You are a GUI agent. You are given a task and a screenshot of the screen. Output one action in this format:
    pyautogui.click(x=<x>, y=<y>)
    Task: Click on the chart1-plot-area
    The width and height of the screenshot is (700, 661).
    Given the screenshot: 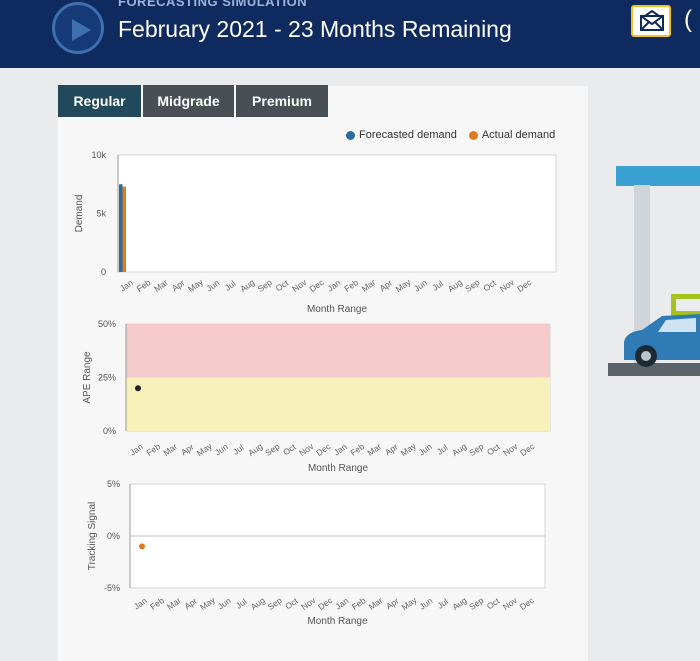 What is the action you would take?
    pyautogui.click(x=337, y=213)
    